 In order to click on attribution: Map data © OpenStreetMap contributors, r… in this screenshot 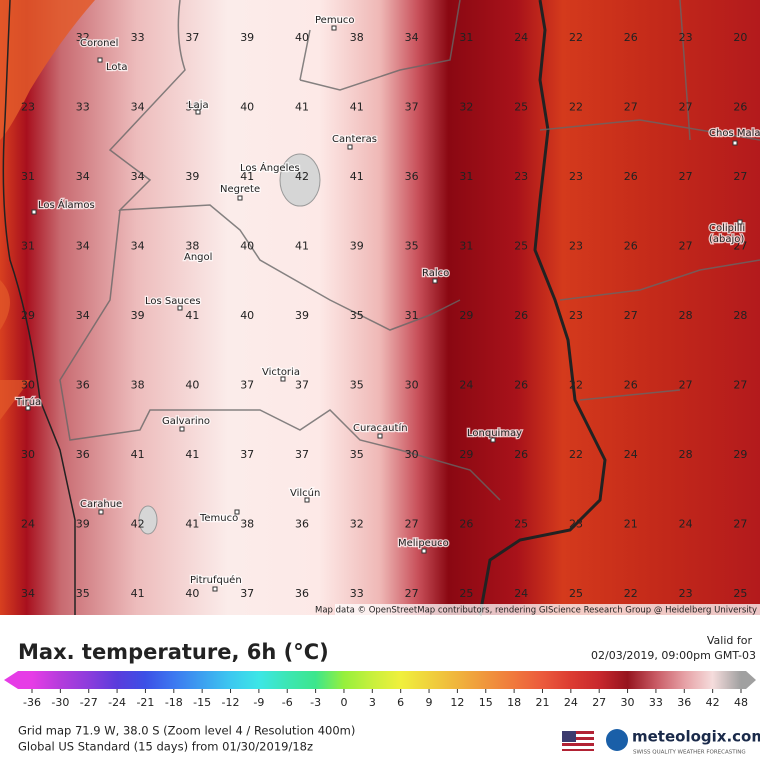, I will do `click(536, 611)`.